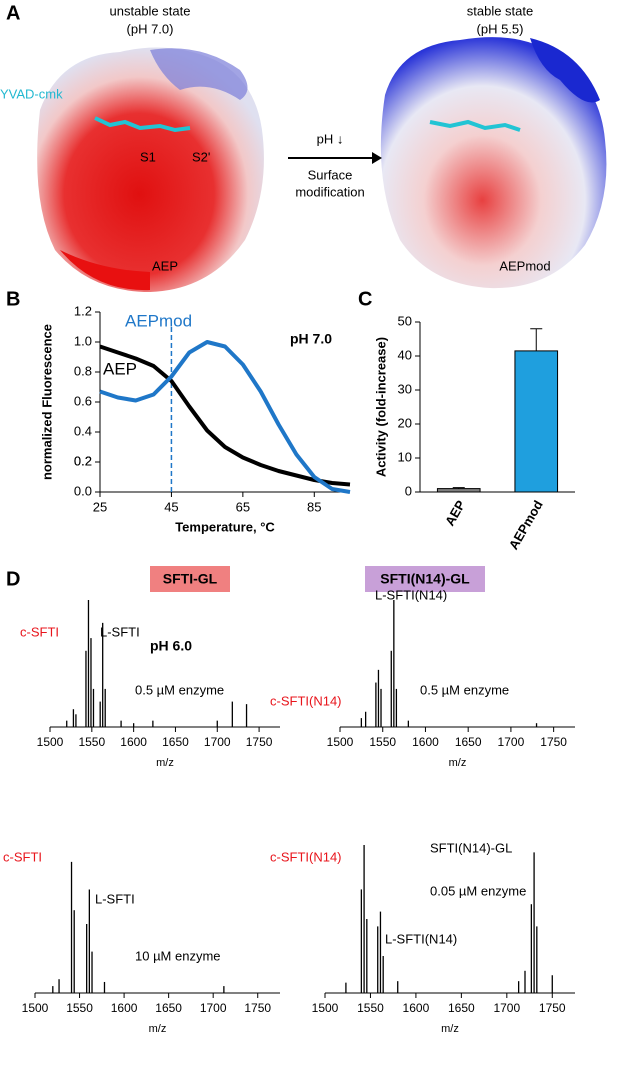 This screenshot has height=1084, width=625. What do you see at coordinates (329, 191) in the screenshot?
I see `arrow-label: modification` at bounding box center [329, 191].